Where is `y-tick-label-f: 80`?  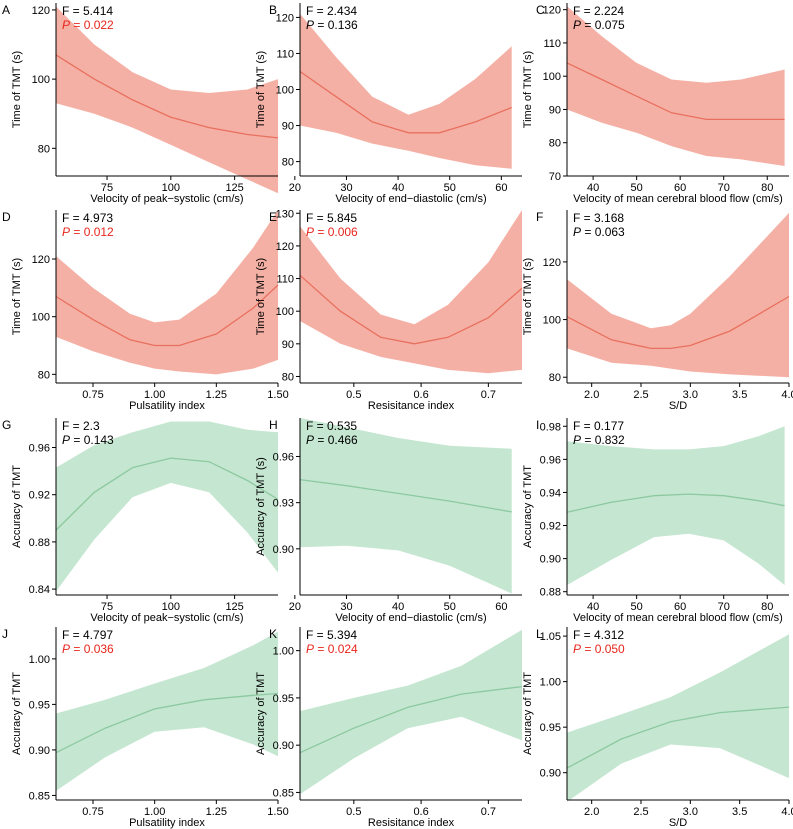 y-tick-label-f: 80 is located at coordinates (555, 378).